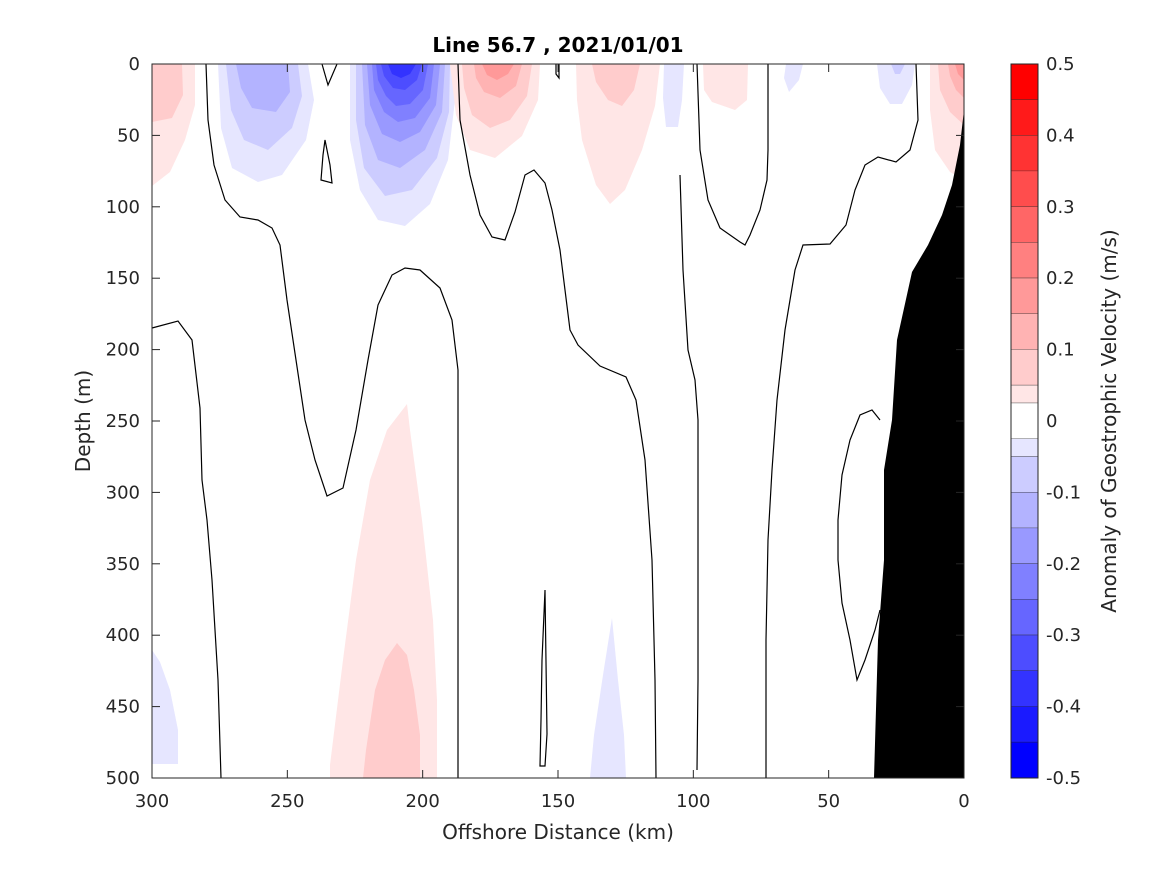 Image resolution: width=1167 pixels, height=875 pixels. I want to click on seafloor-bathymetry, so click(919, 444).